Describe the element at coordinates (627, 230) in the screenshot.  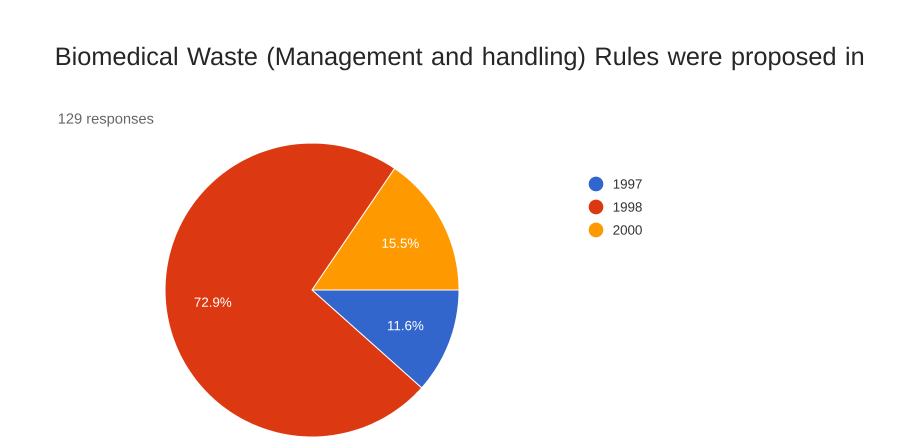
I see `legend-label: 2000` at that location.